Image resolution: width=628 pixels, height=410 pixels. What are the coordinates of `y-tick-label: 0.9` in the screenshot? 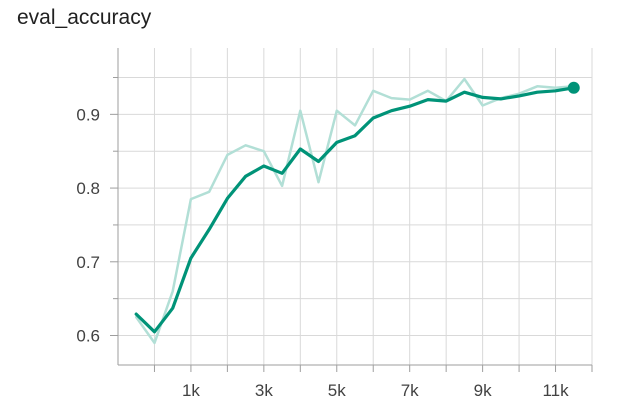 It's located at (88, 114).